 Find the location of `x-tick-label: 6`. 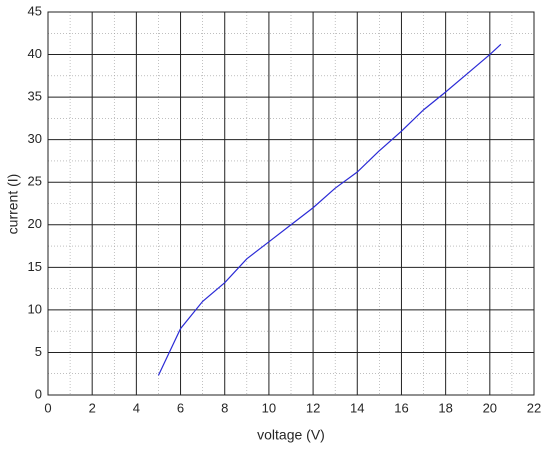

x-tick-label: 6 is located at coordinates (180, 407).